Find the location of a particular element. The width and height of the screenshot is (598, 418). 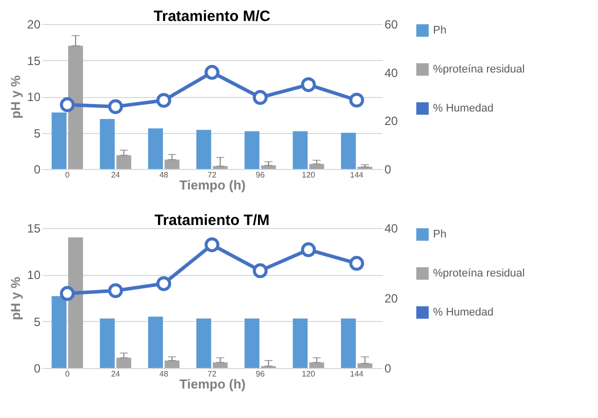

chart-title: Tratamiento M/C is located at coordinates (212, 16).